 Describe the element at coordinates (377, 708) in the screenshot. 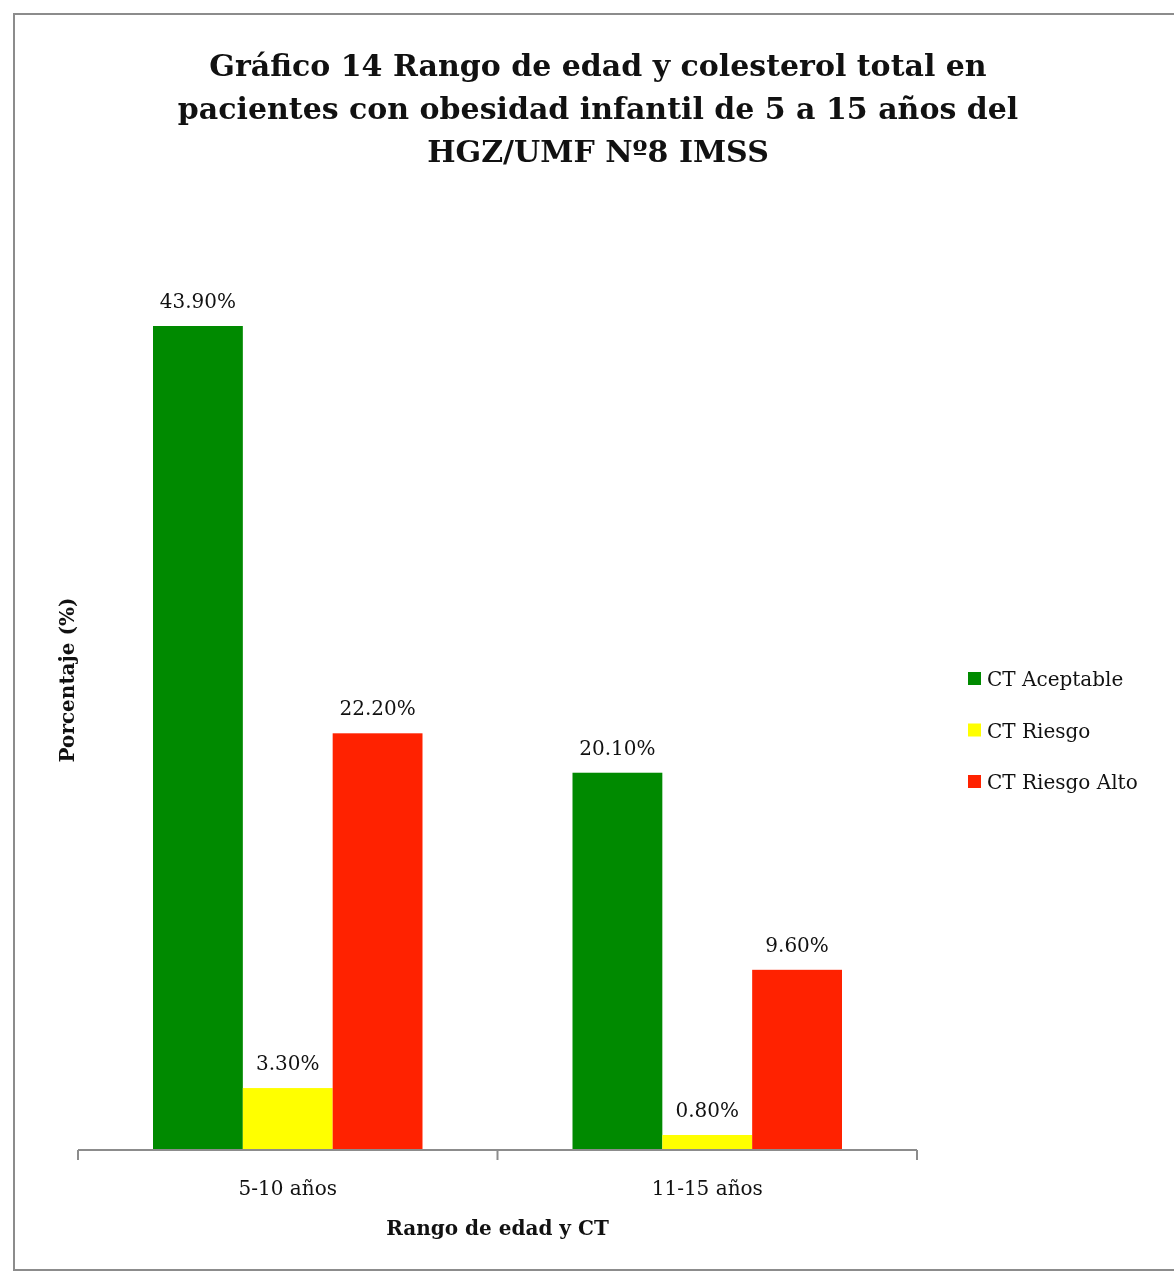

I see `data-label: 22.20%` at that location.